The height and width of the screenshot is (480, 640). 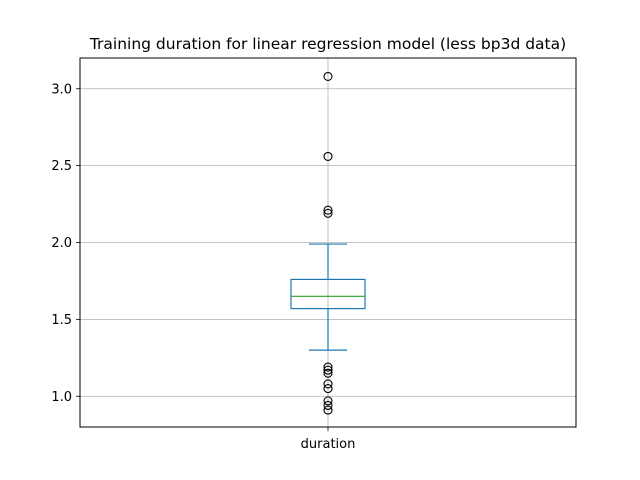 I want to click on y-tick-label: 2.5, so click(x=61, y=166).